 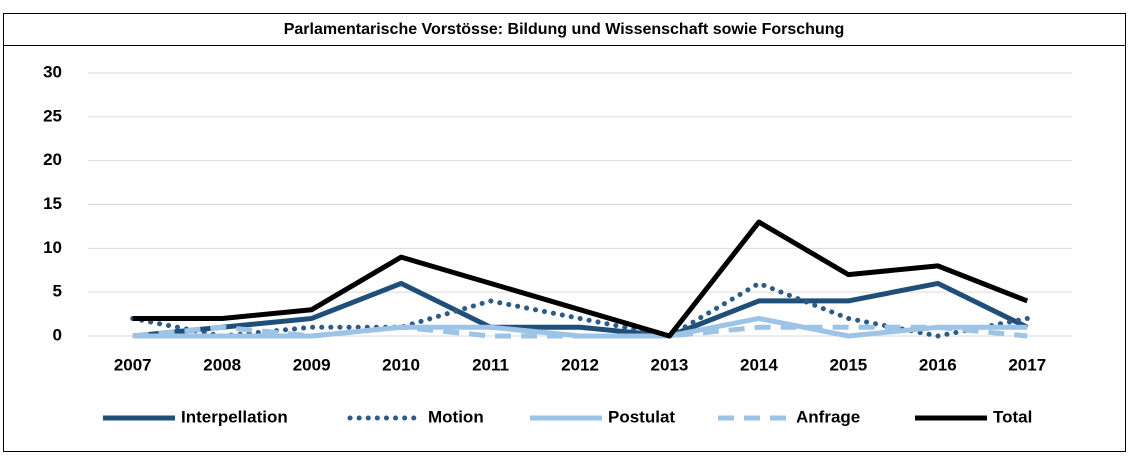 I want to click on y-tick-label: 0, so click(x=57, y=334).